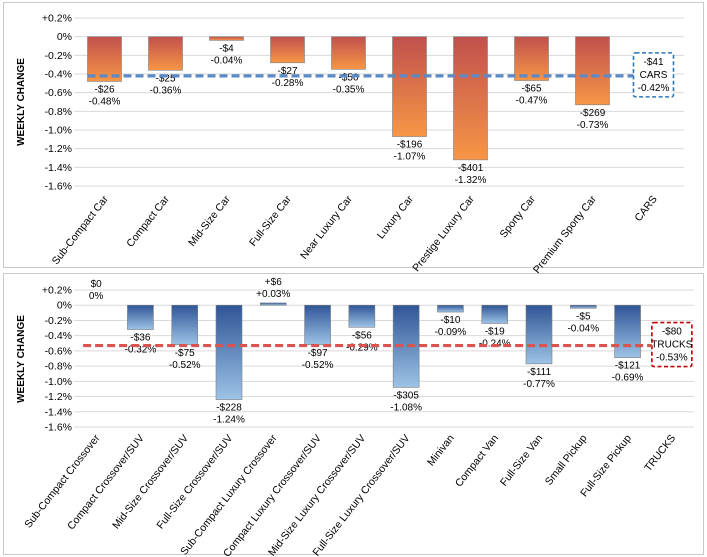 Image resolution: width=707 pixels, height=557 pixels. I want to click on trucks-category-label: Full-Size Crossover/SUV, so click(194, 481).